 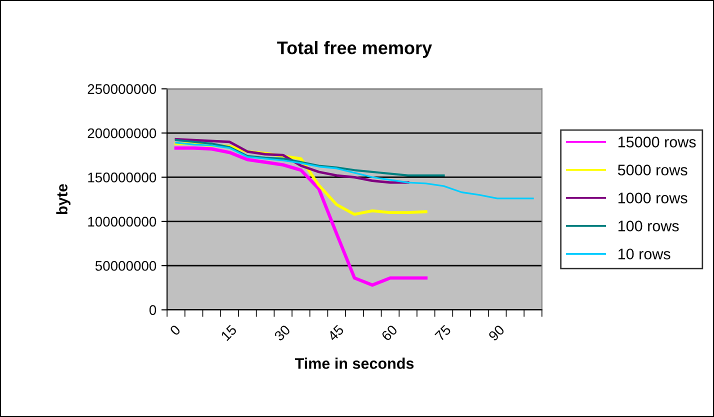 What do you see at coordinates (175, 330) in the screenshot?
I see `x-tick-label: 0` at bounding box center [175, 330].